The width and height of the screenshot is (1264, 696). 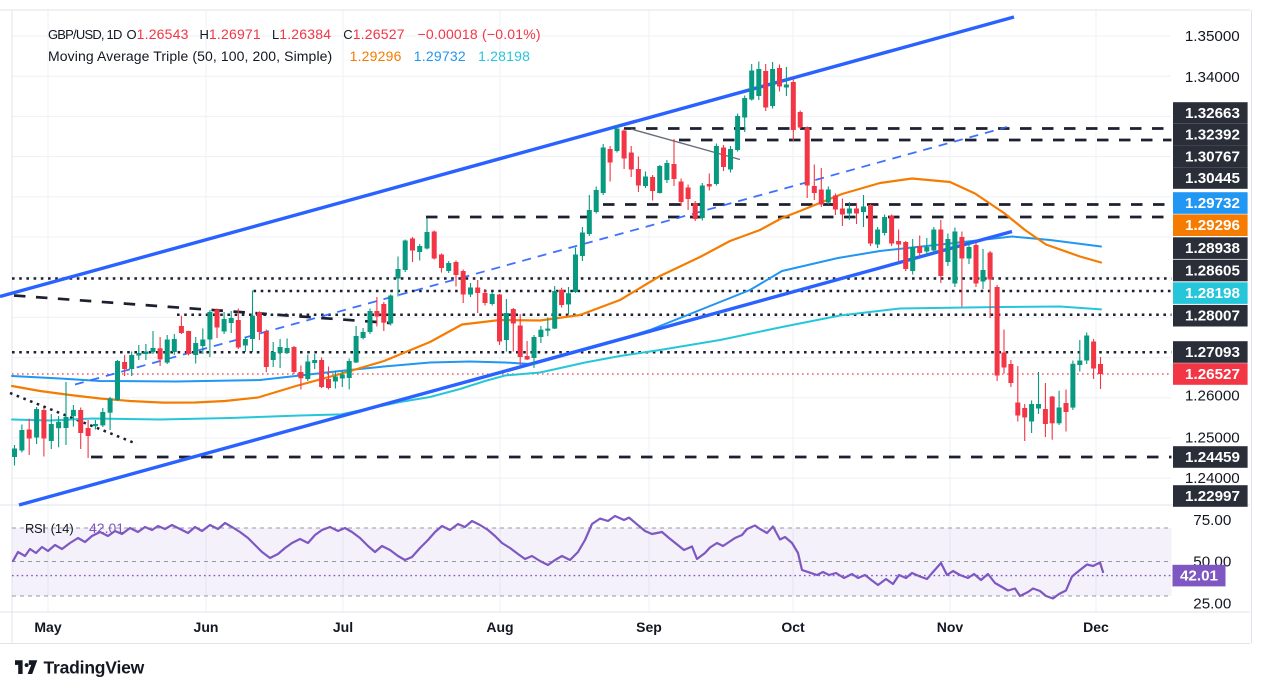 I want to click on svg-text: RSI, so click(x=35, y=528).